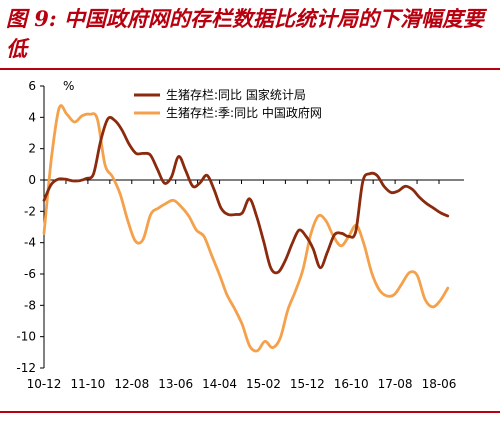  Describe the element at coordinates (32, 86) in the screenshot. I see `y-tick-label: 6` at that location.